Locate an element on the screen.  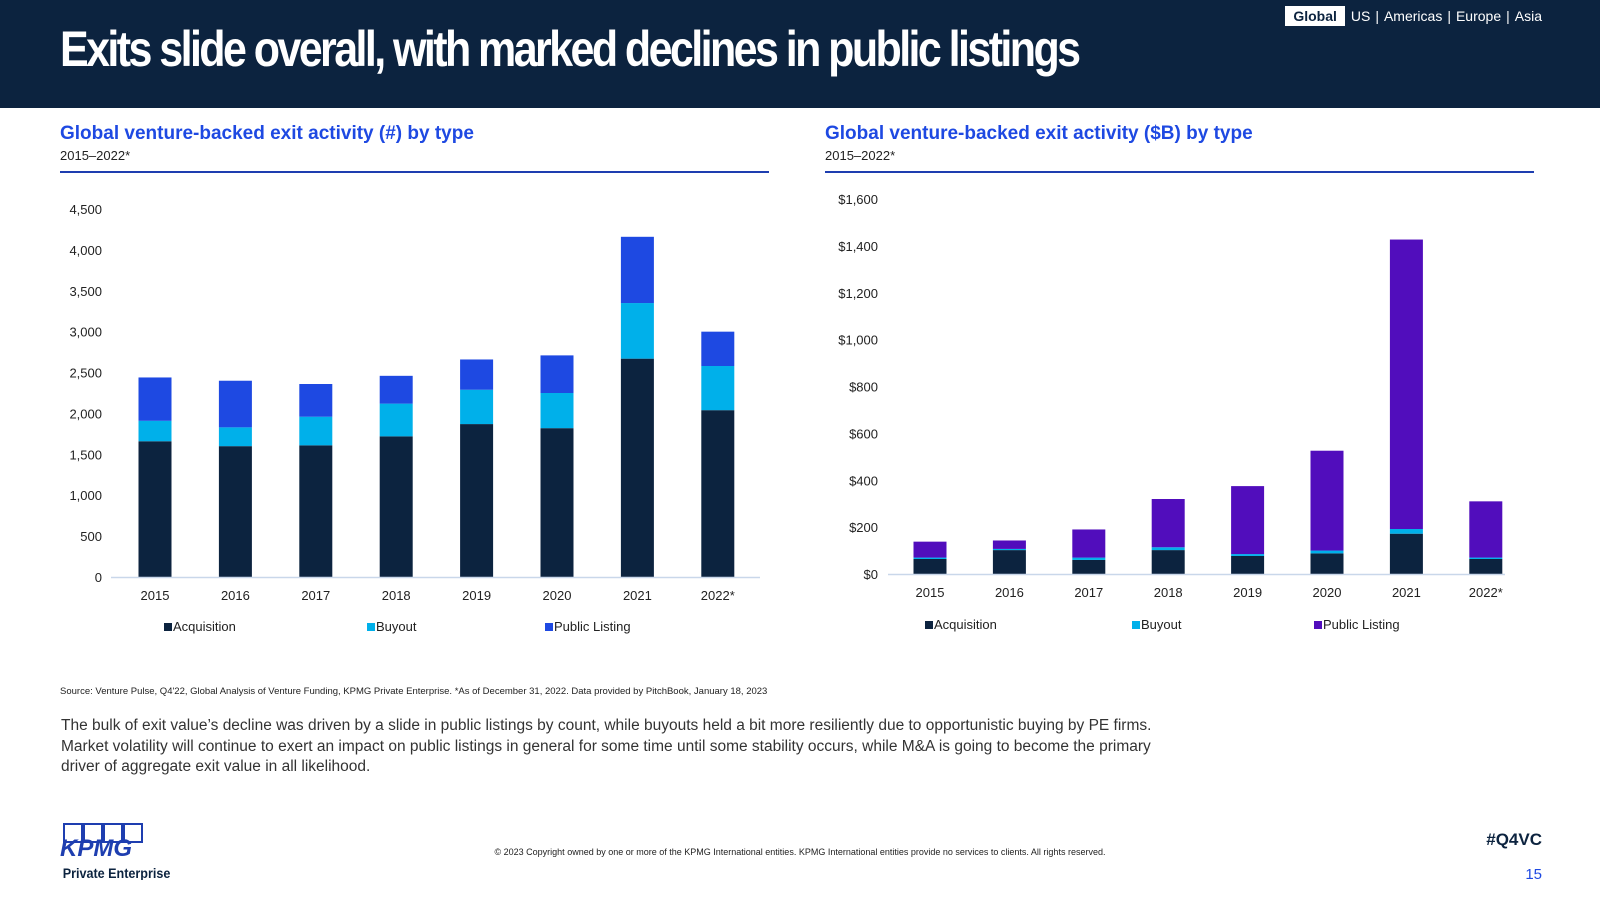
kpmg-logo-icon: KPMG Private Enterprise is located at coordinates (115, 852).